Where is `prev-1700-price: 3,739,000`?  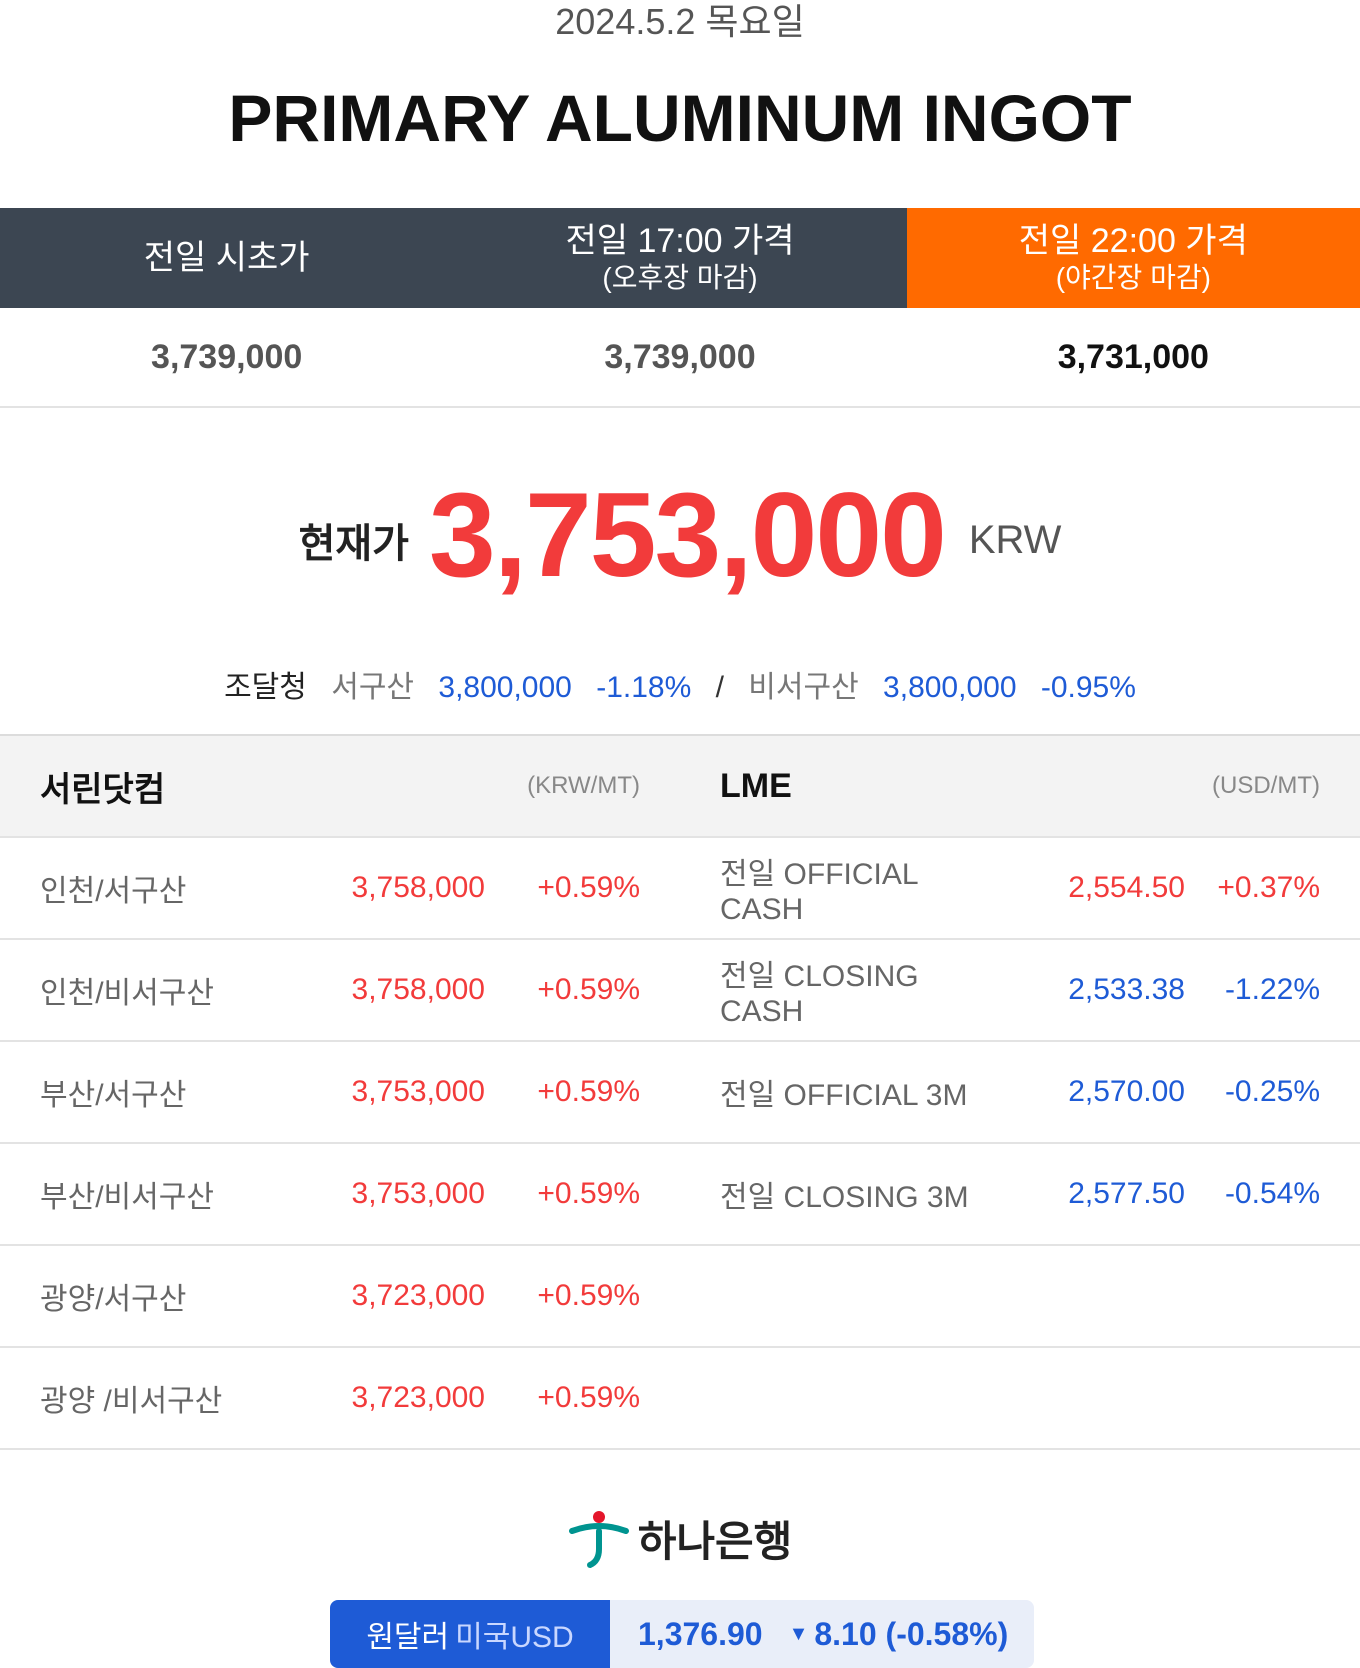
prev-1700-price: 3,739,000 is located at coordinates (680, 356).